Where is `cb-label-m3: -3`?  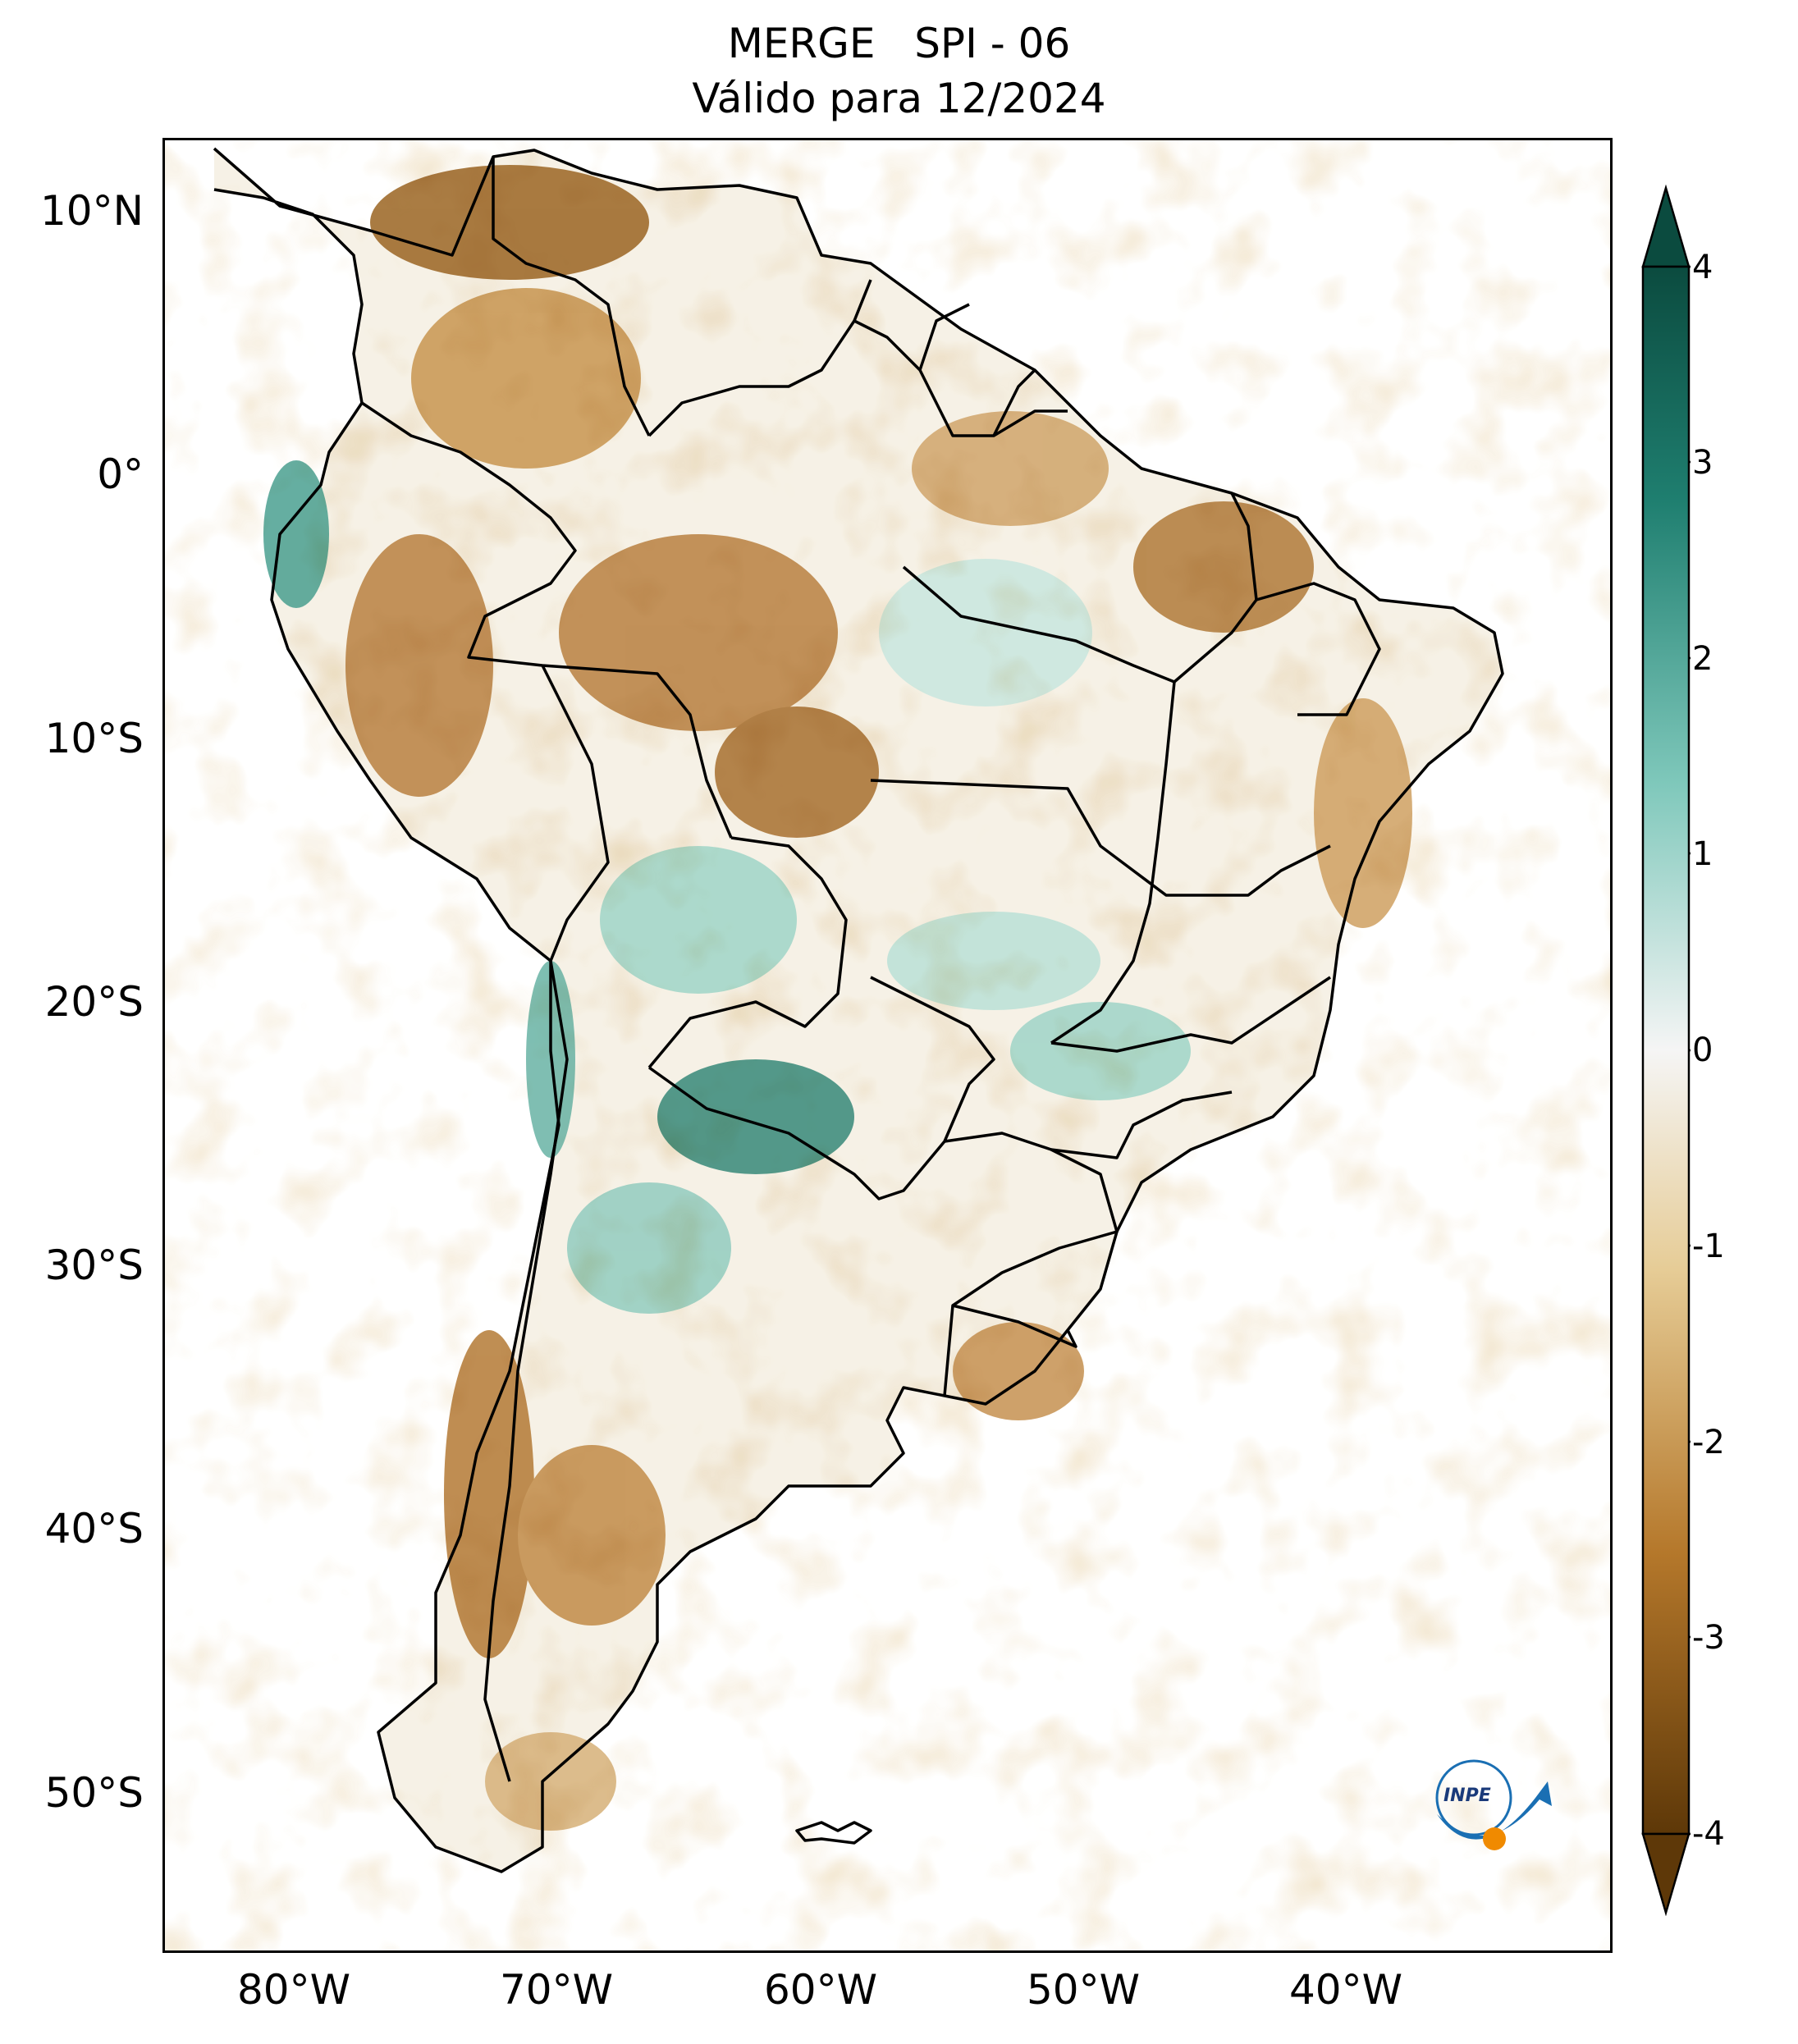 cb-label-m3: -3 is located at coordinates (1708, 1638).